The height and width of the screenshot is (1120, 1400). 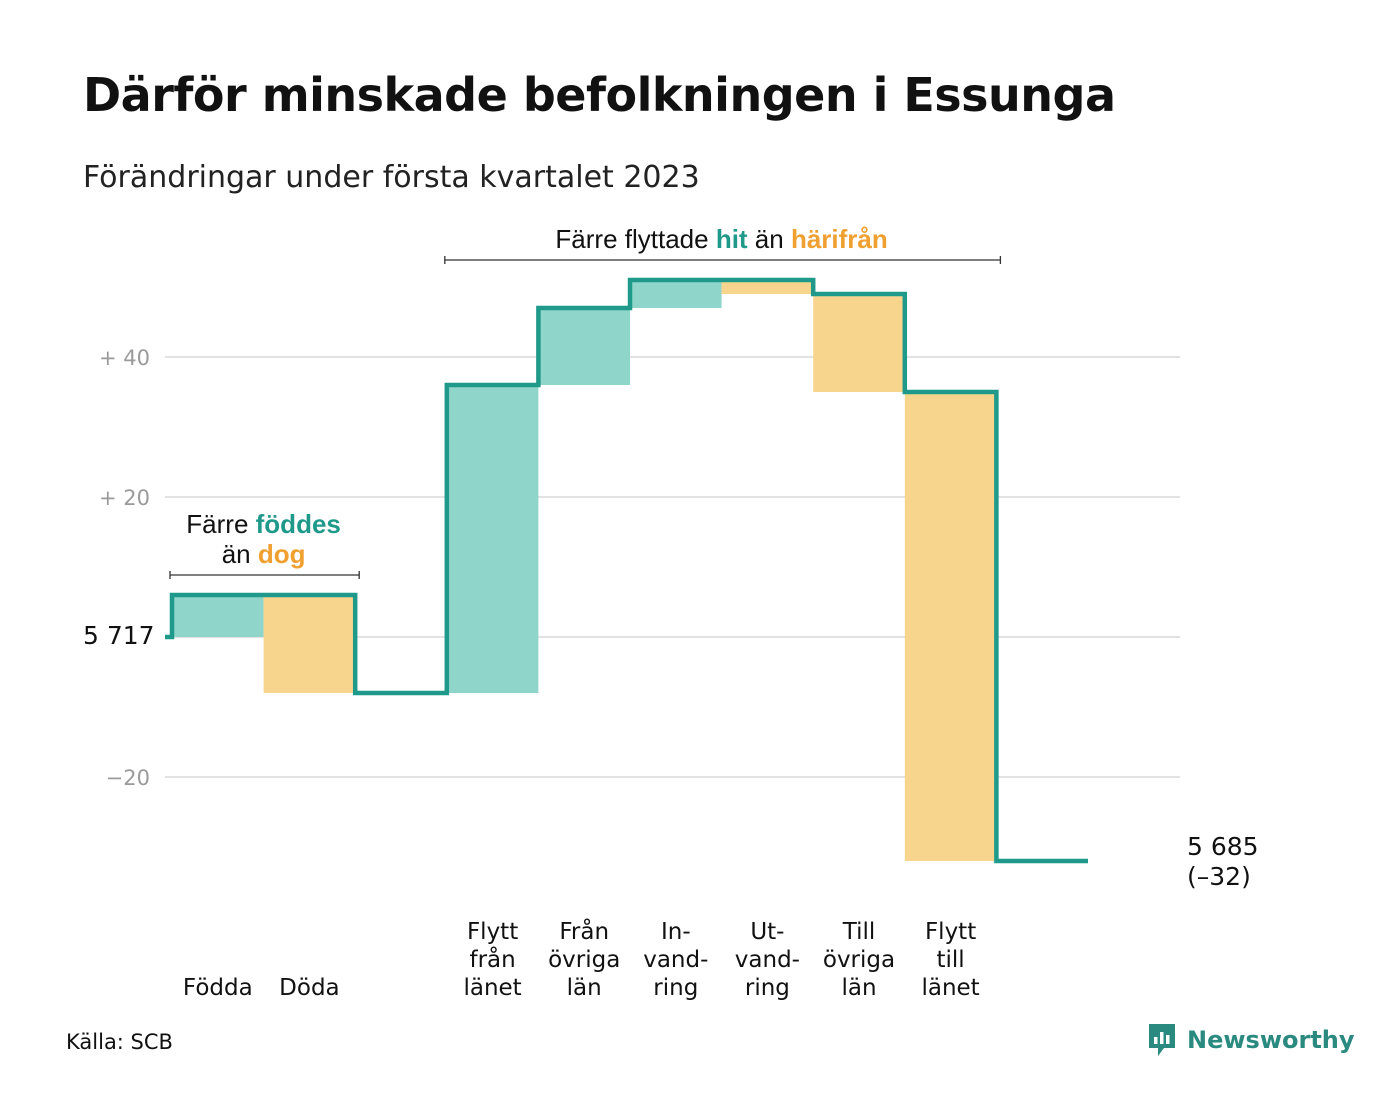 What do you see at coordinates (584, 959) in the screenshot?
I see `category-label: Från övriga län` at bounding box center [584, 959].